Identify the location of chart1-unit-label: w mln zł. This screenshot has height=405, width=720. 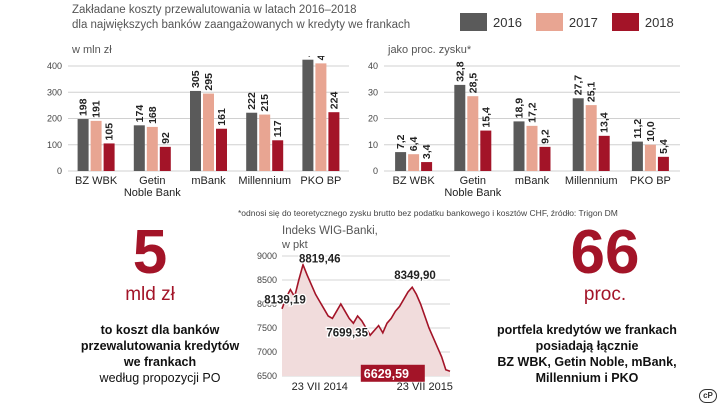
(92, 50).